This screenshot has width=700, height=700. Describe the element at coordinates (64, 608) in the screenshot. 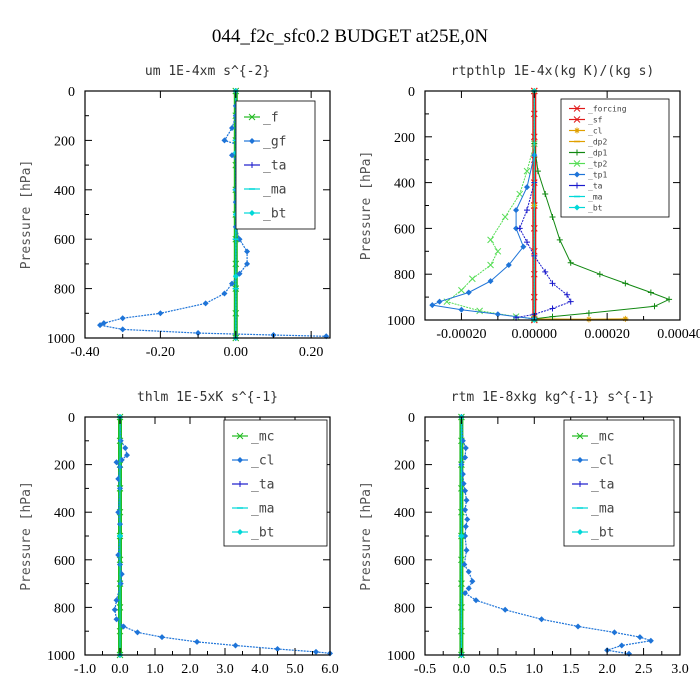

I see `y-tick-label: 800` at that location.